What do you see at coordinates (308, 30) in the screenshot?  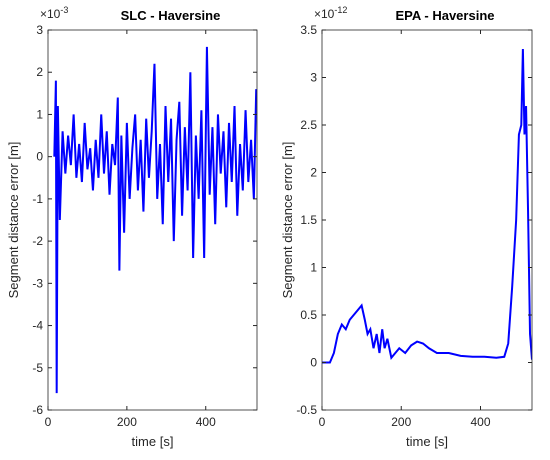 I see `y-tick-label: 3.5` at bounding box center [308, 30].